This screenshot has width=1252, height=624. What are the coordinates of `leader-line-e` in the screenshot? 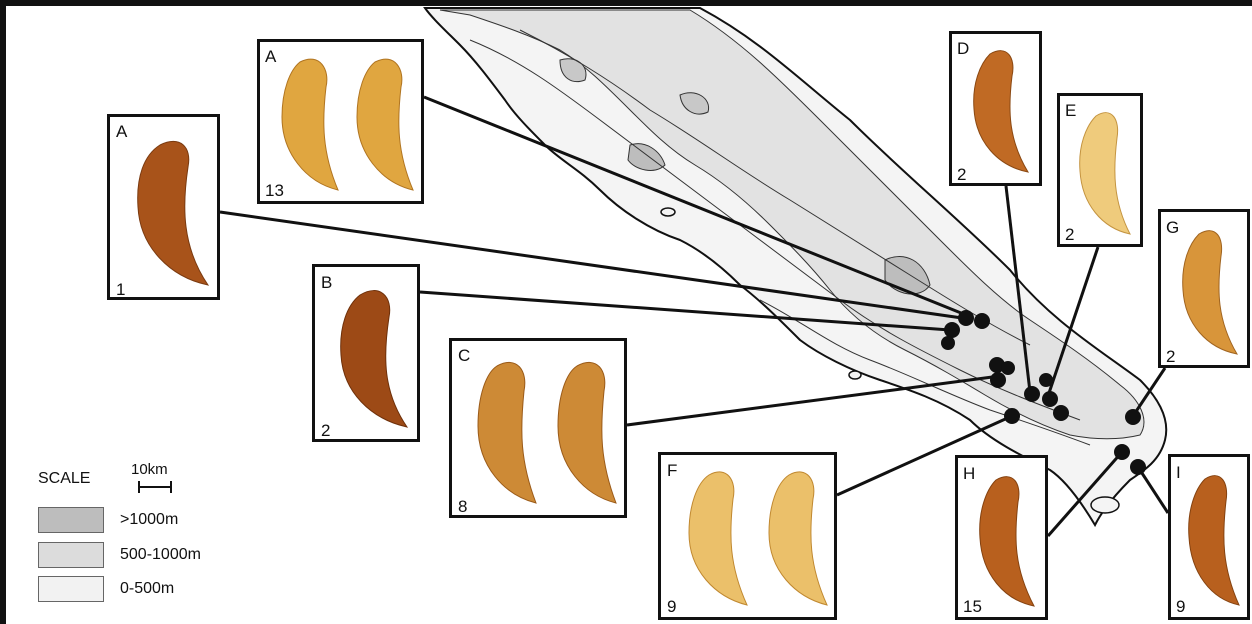 It's located at (1073, 321).